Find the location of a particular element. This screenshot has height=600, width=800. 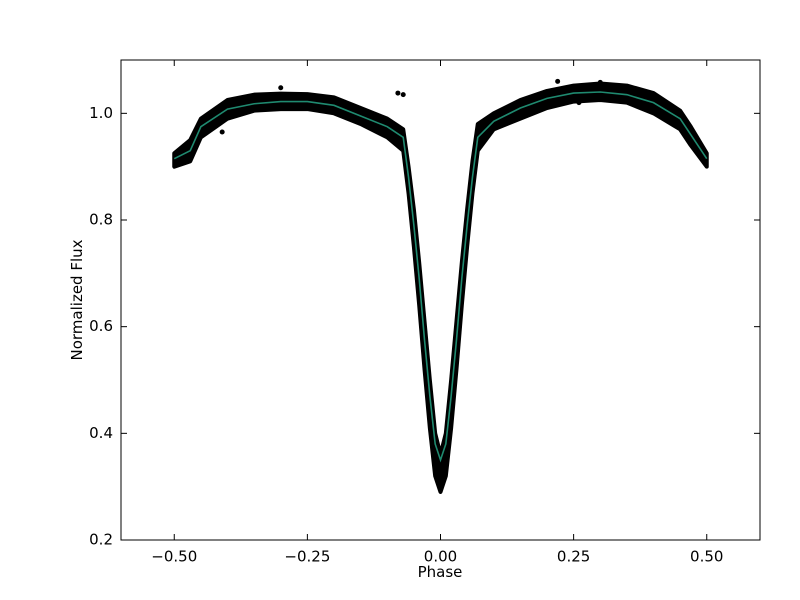

x-axis-label: Phase is located at coordinates (440, 572).